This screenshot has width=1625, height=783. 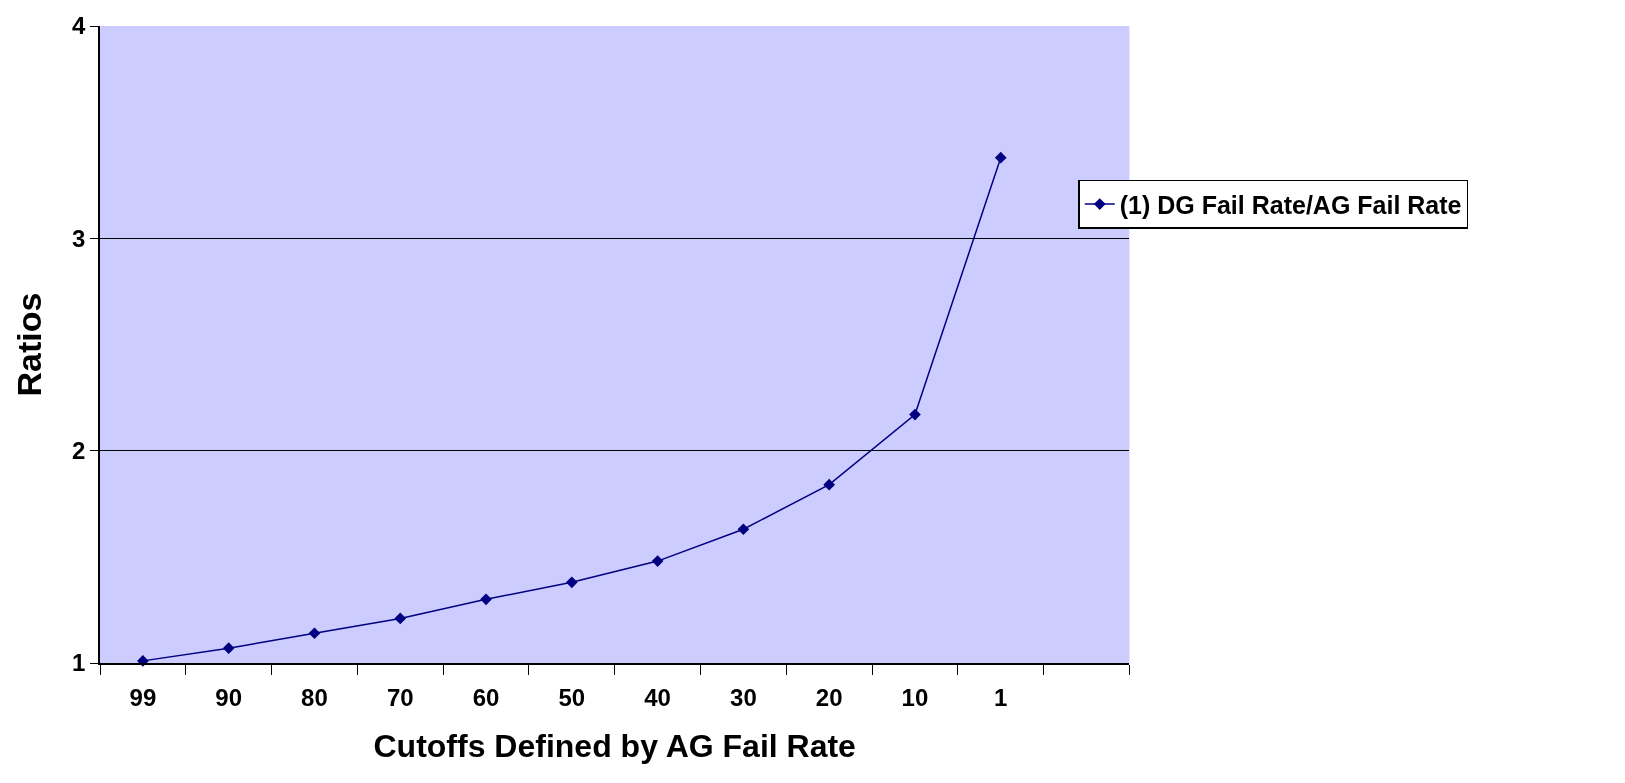 What do you see at coordinates (657, 697) in the screenshot?
I see `x-tick-label: 40` at bounding box center [657, 697].